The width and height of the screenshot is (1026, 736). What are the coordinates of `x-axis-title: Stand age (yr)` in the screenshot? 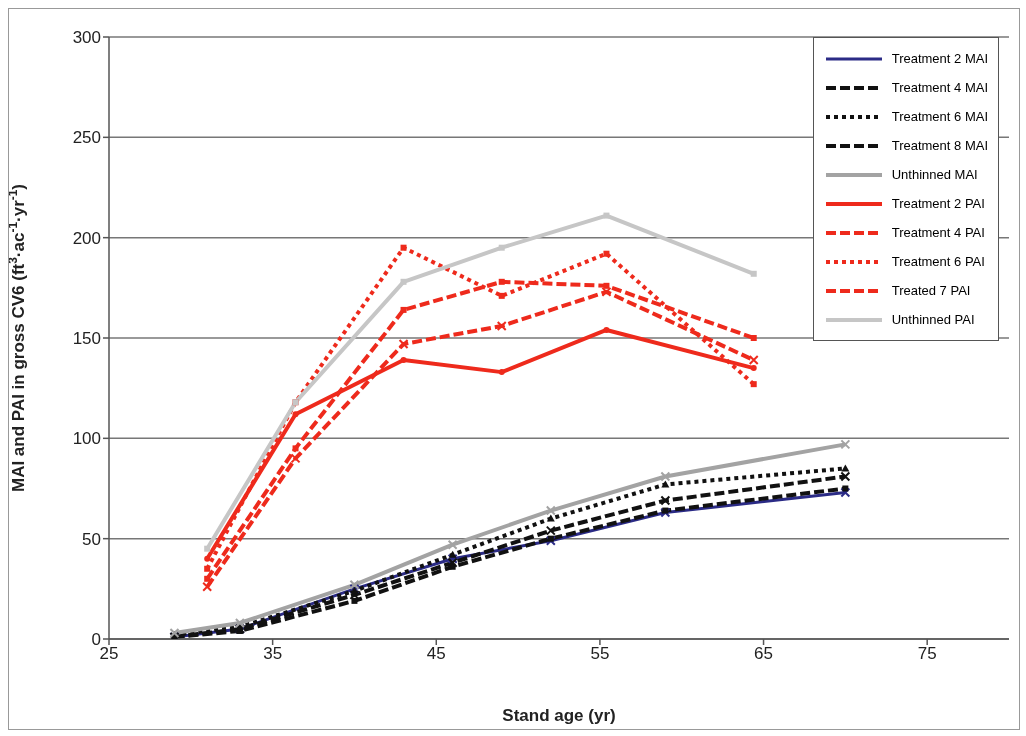 It's located at (559, 716).